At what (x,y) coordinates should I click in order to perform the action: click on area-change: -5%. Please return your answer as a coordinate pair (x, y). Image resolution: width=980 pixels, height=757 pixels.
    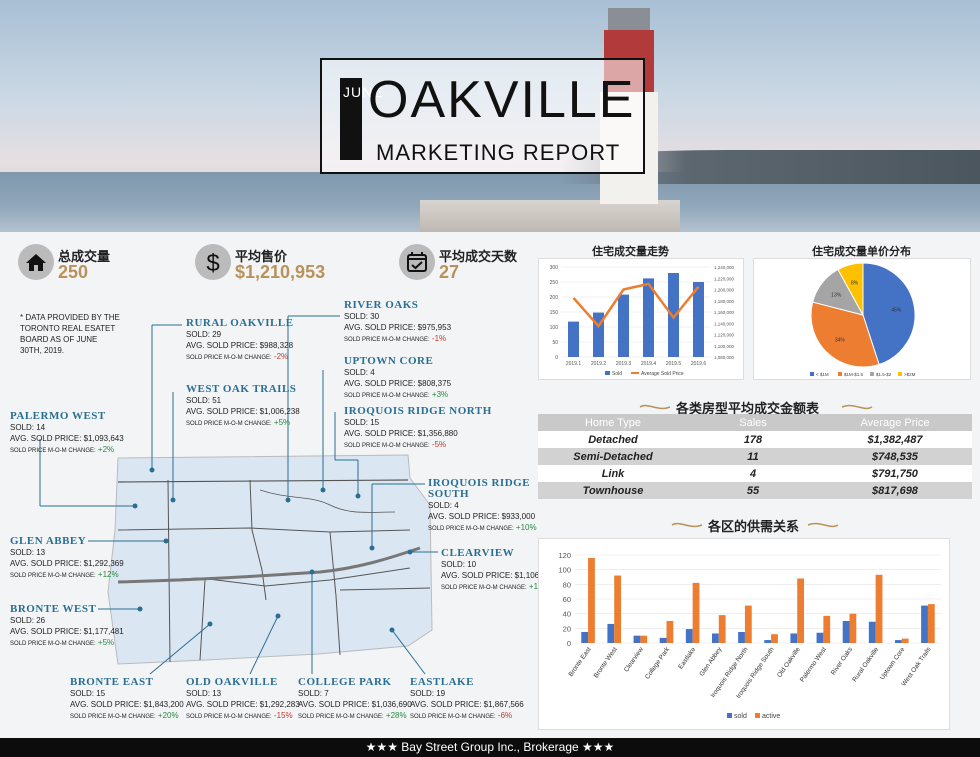
    Looking at the image, I should click on (439, 444).